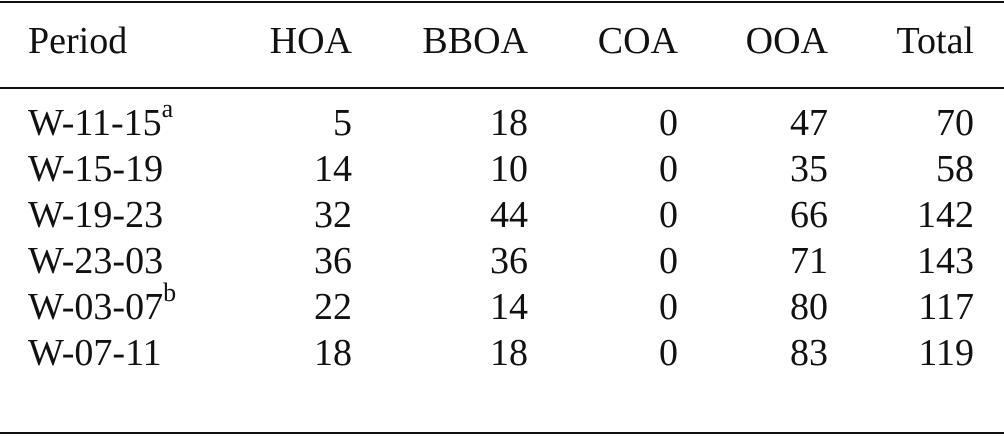 This screenshot has width=1004, height=436. I want to click on value-cell: 58, so click(955, 169).